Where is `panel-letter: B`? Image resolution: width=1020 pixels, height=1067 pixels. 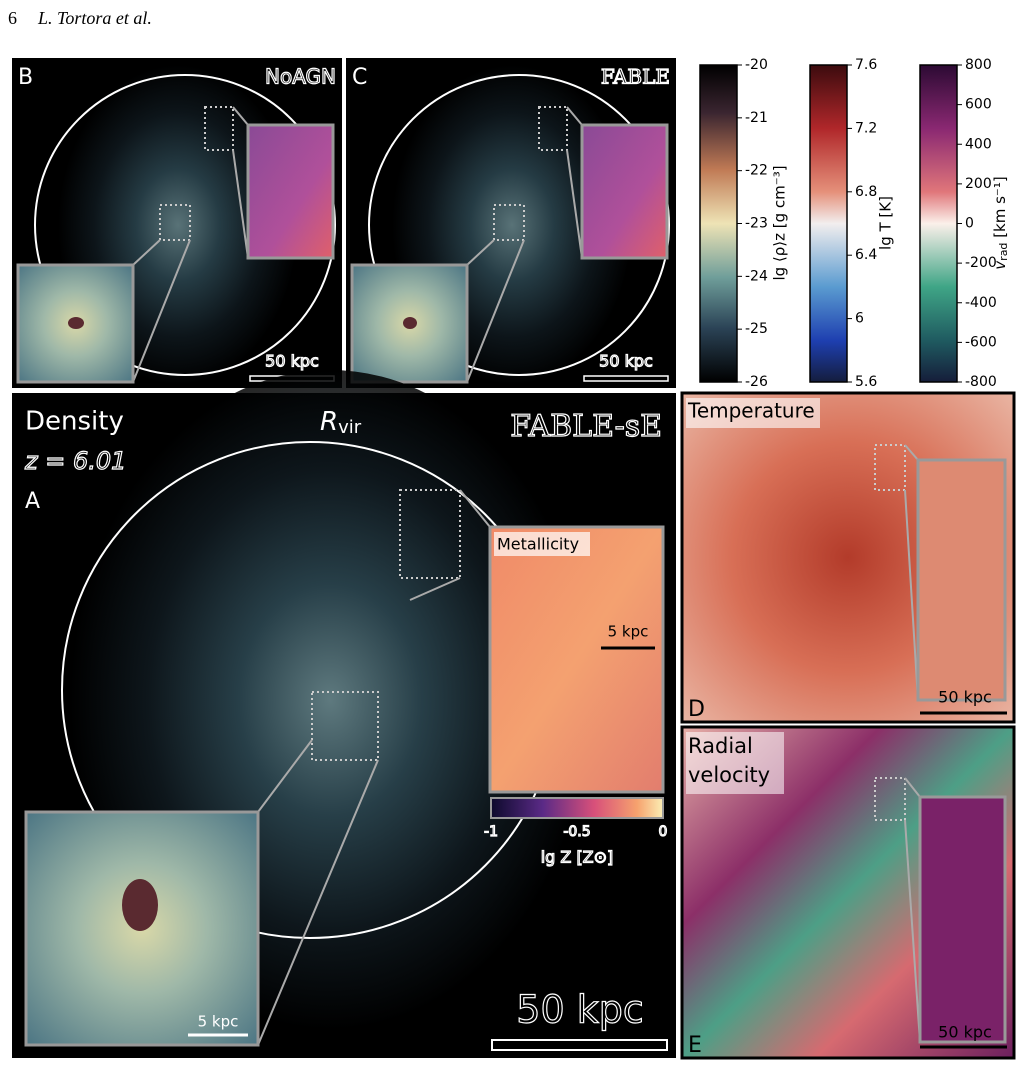 panel-letter: B is located at coordinates (25, 77).